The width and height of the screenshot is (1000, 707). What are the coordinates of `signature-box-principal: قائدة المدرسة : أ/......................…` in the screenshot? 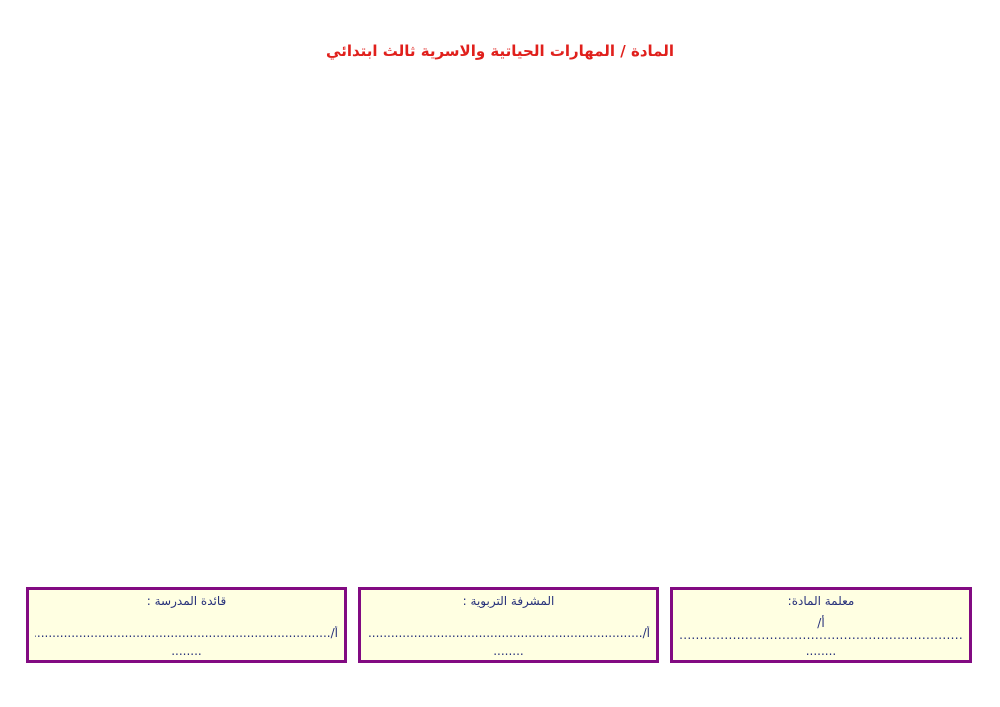 It's located at (186, 625).